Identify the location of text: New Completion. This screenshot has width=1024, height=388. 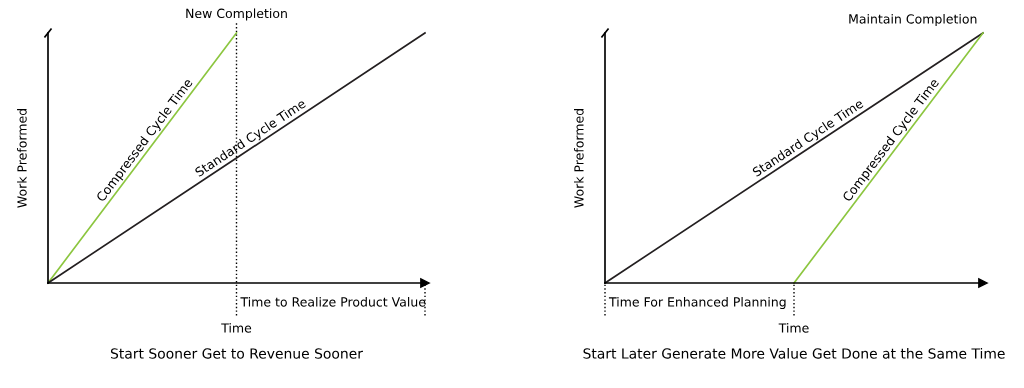
(236, 14).